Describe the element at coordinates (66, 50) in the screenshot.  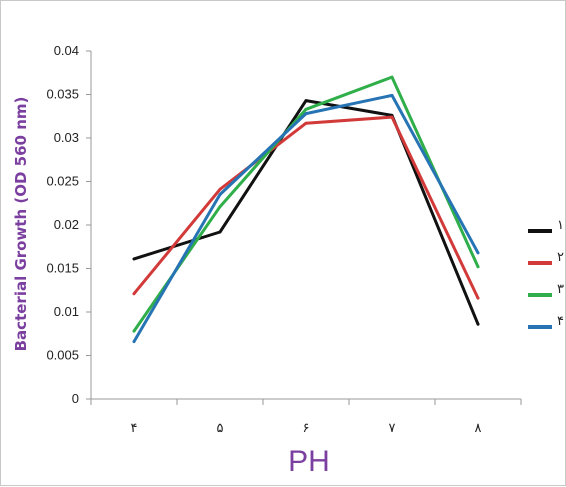
I see `y-tick-label: 0.04` at that location.